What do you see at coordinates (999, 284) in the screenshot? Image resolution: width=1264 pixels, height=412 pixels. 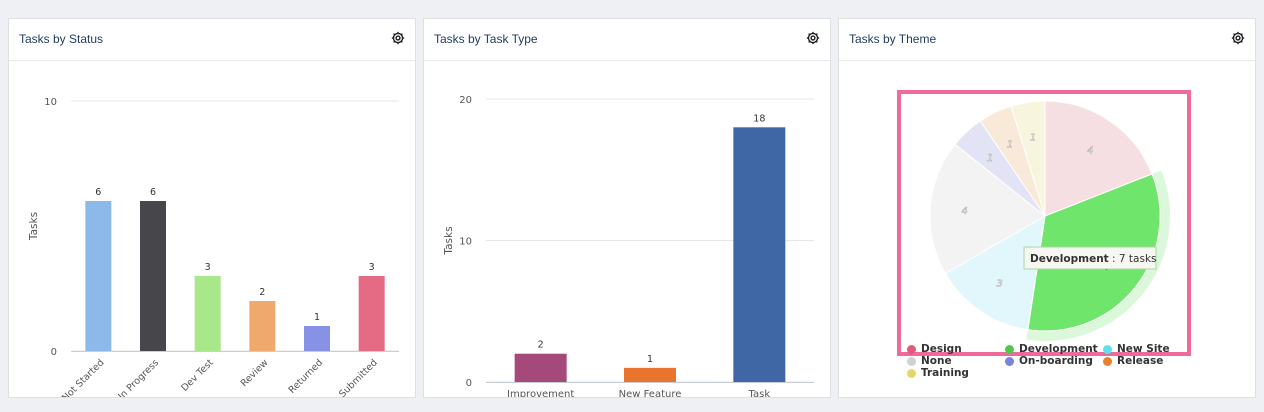 I see `pie-data-label: 3` at bounding box center [999, 284].